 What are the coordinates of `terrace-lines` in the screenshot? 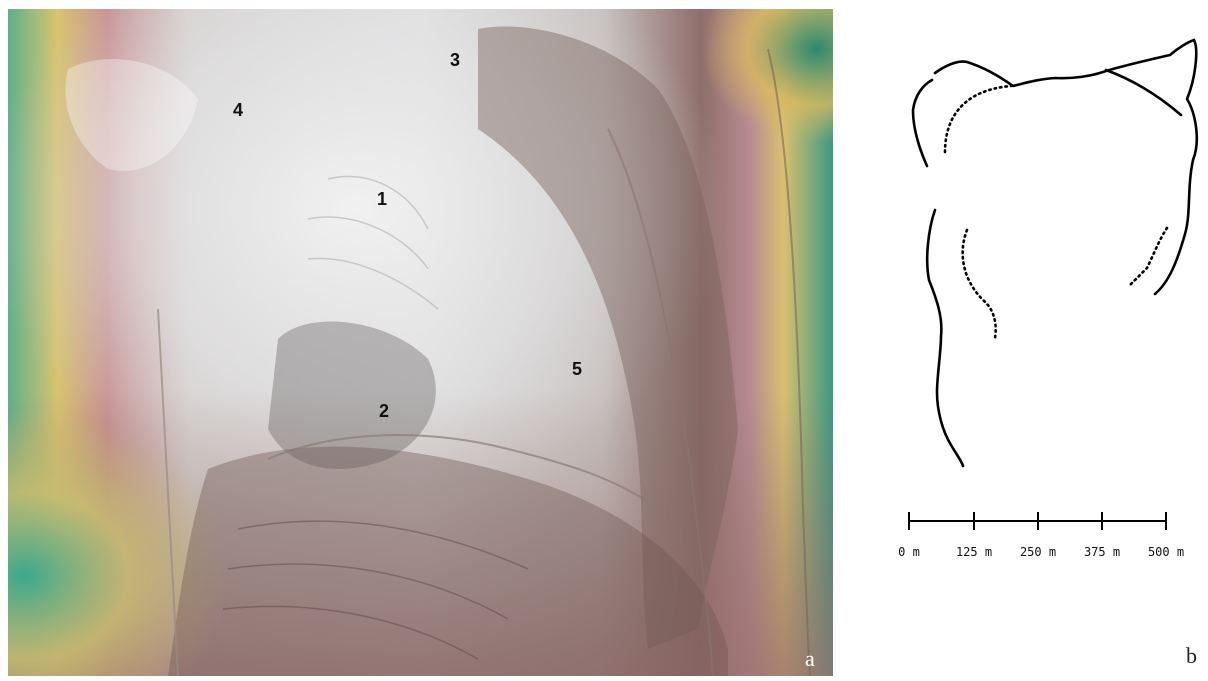 It's located at (375, 590).